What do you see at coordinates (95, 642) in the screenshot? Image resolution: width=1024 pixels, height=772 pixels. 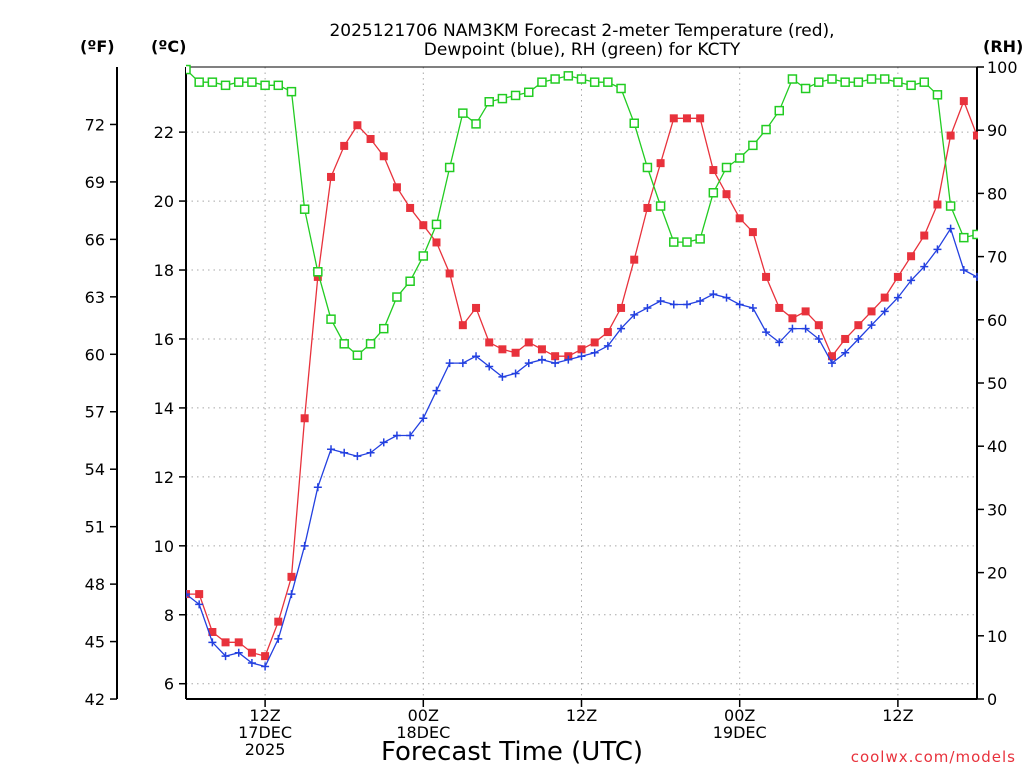 I see `fahrenheit-tick-label: 45` at bounding box center [95, 642].